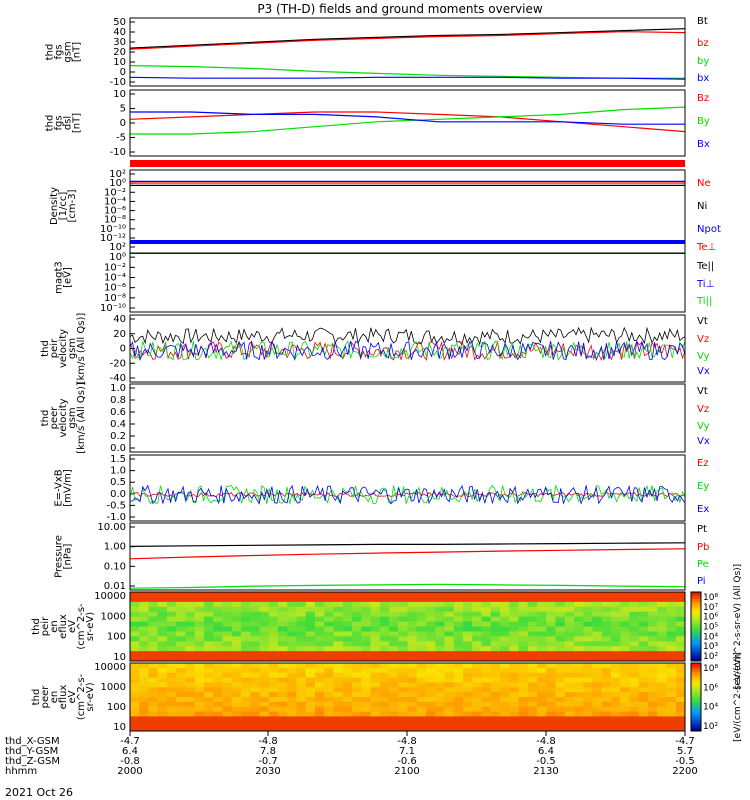  Describe the element at coordinates (407, 242) in the screenshot. I see `blue-band` at that location.